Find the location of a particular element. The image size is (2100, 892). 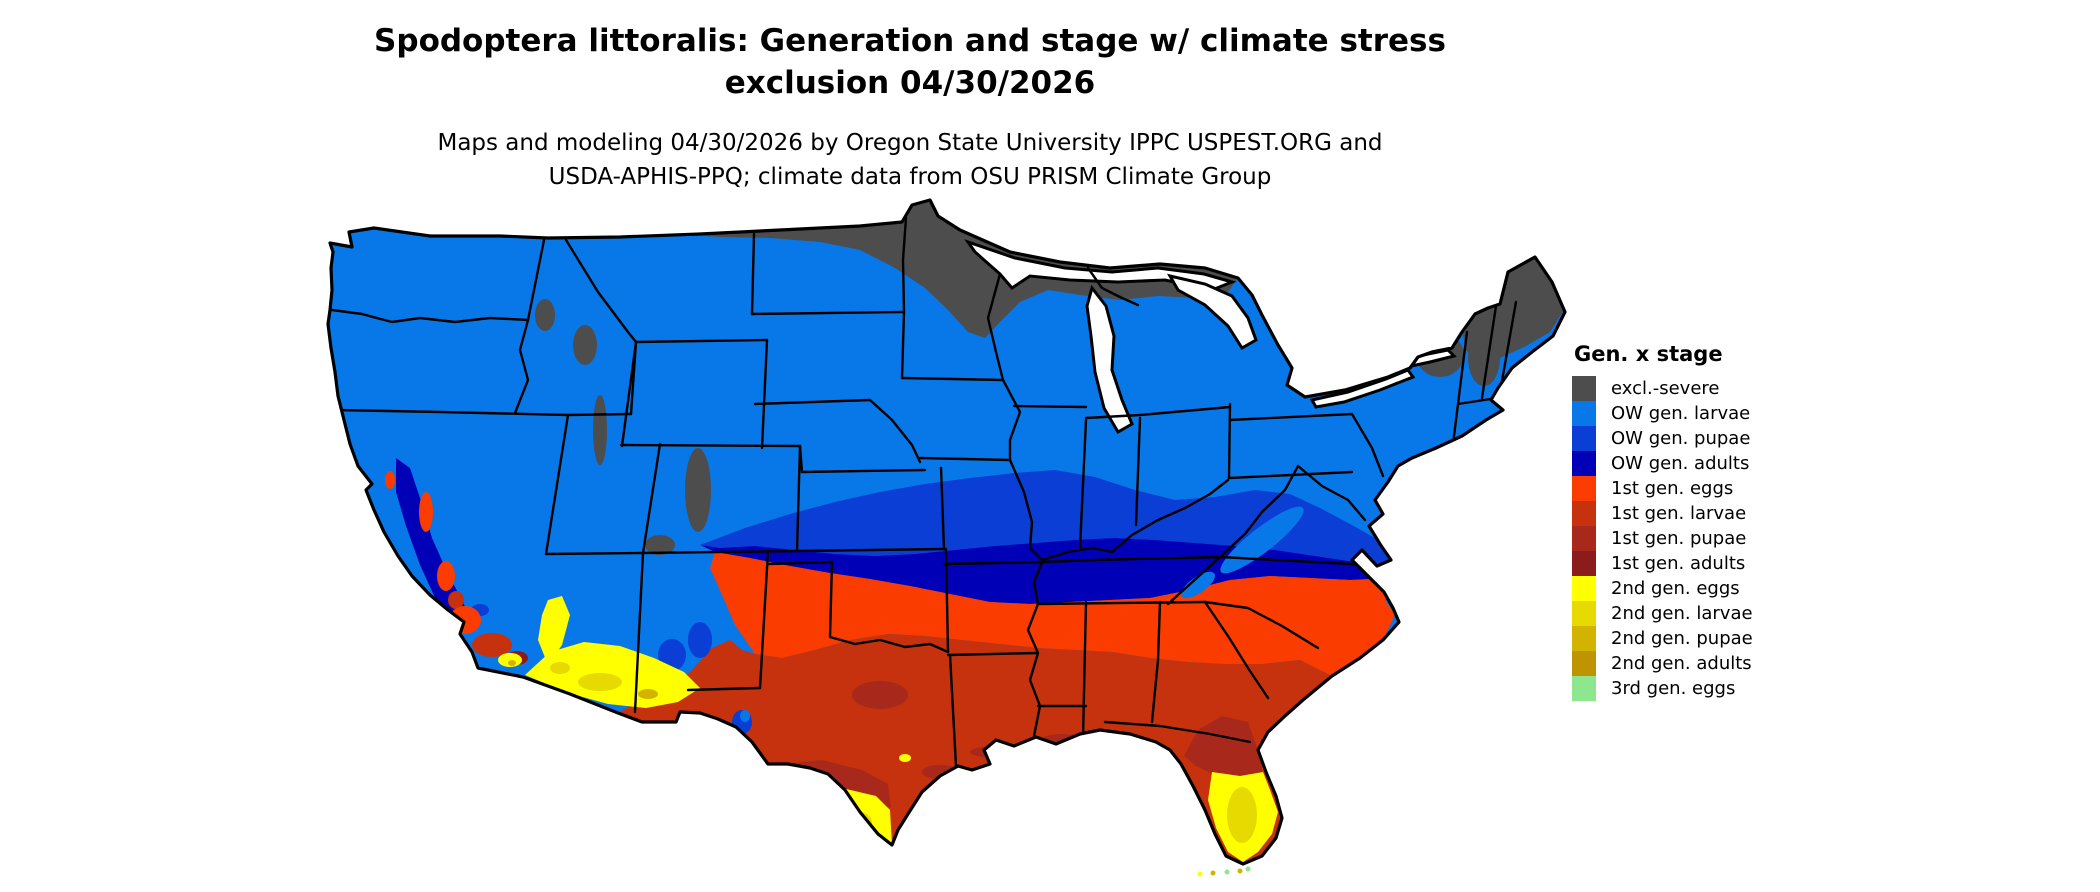

legend-label: 1st gen. pupae is located at coordinates (1679, 538).